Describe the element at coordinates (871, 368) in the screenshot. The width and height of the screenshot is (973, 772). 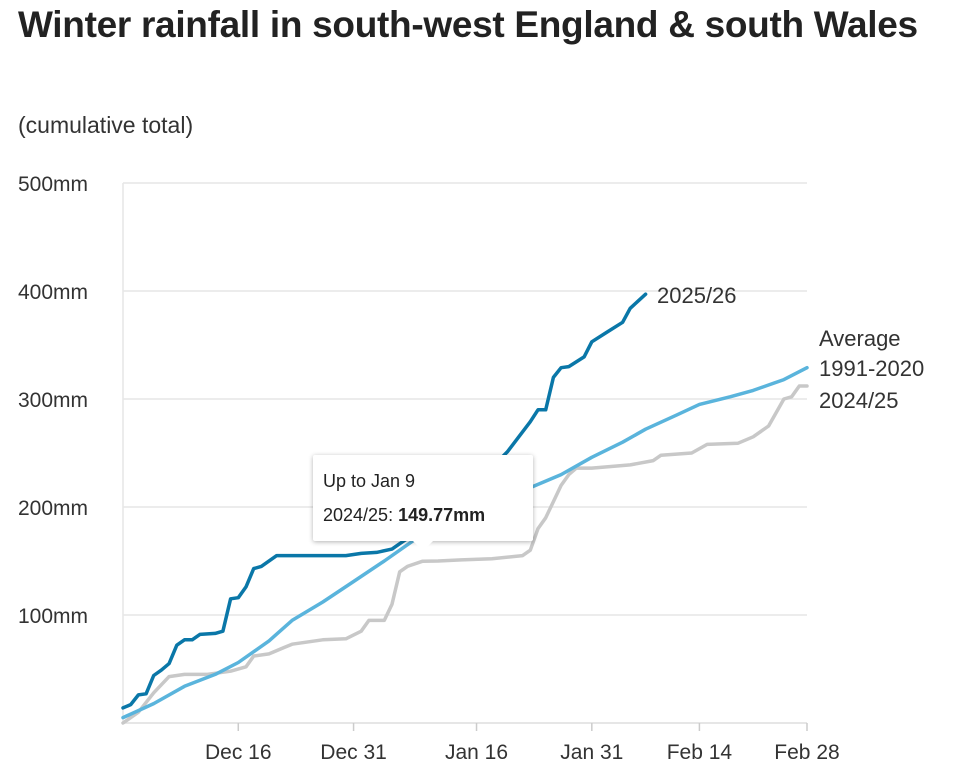
I see `series-label: 1991-2020` at that location.